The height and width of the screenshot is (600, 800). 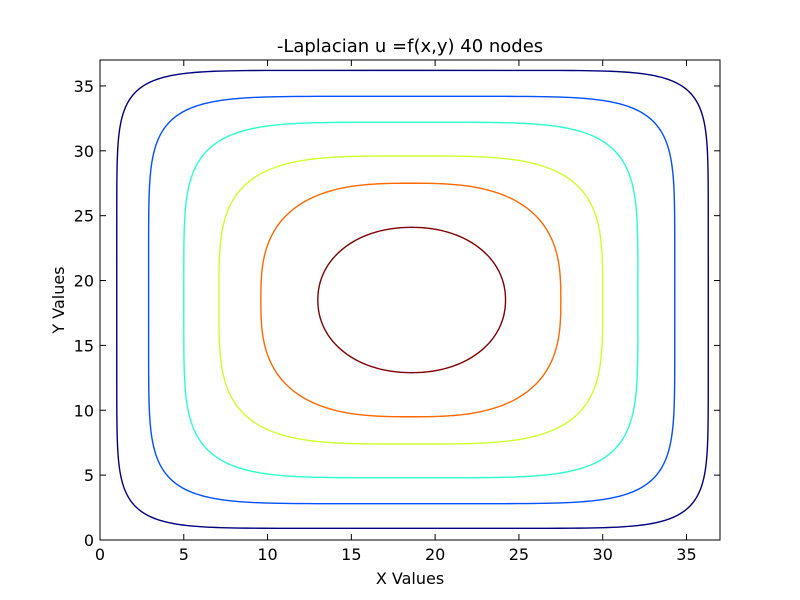 What do you see at coordinates (603, 554) in the screenshot?
I see `x-tick-label: 30` at bounding box center [603, 554].